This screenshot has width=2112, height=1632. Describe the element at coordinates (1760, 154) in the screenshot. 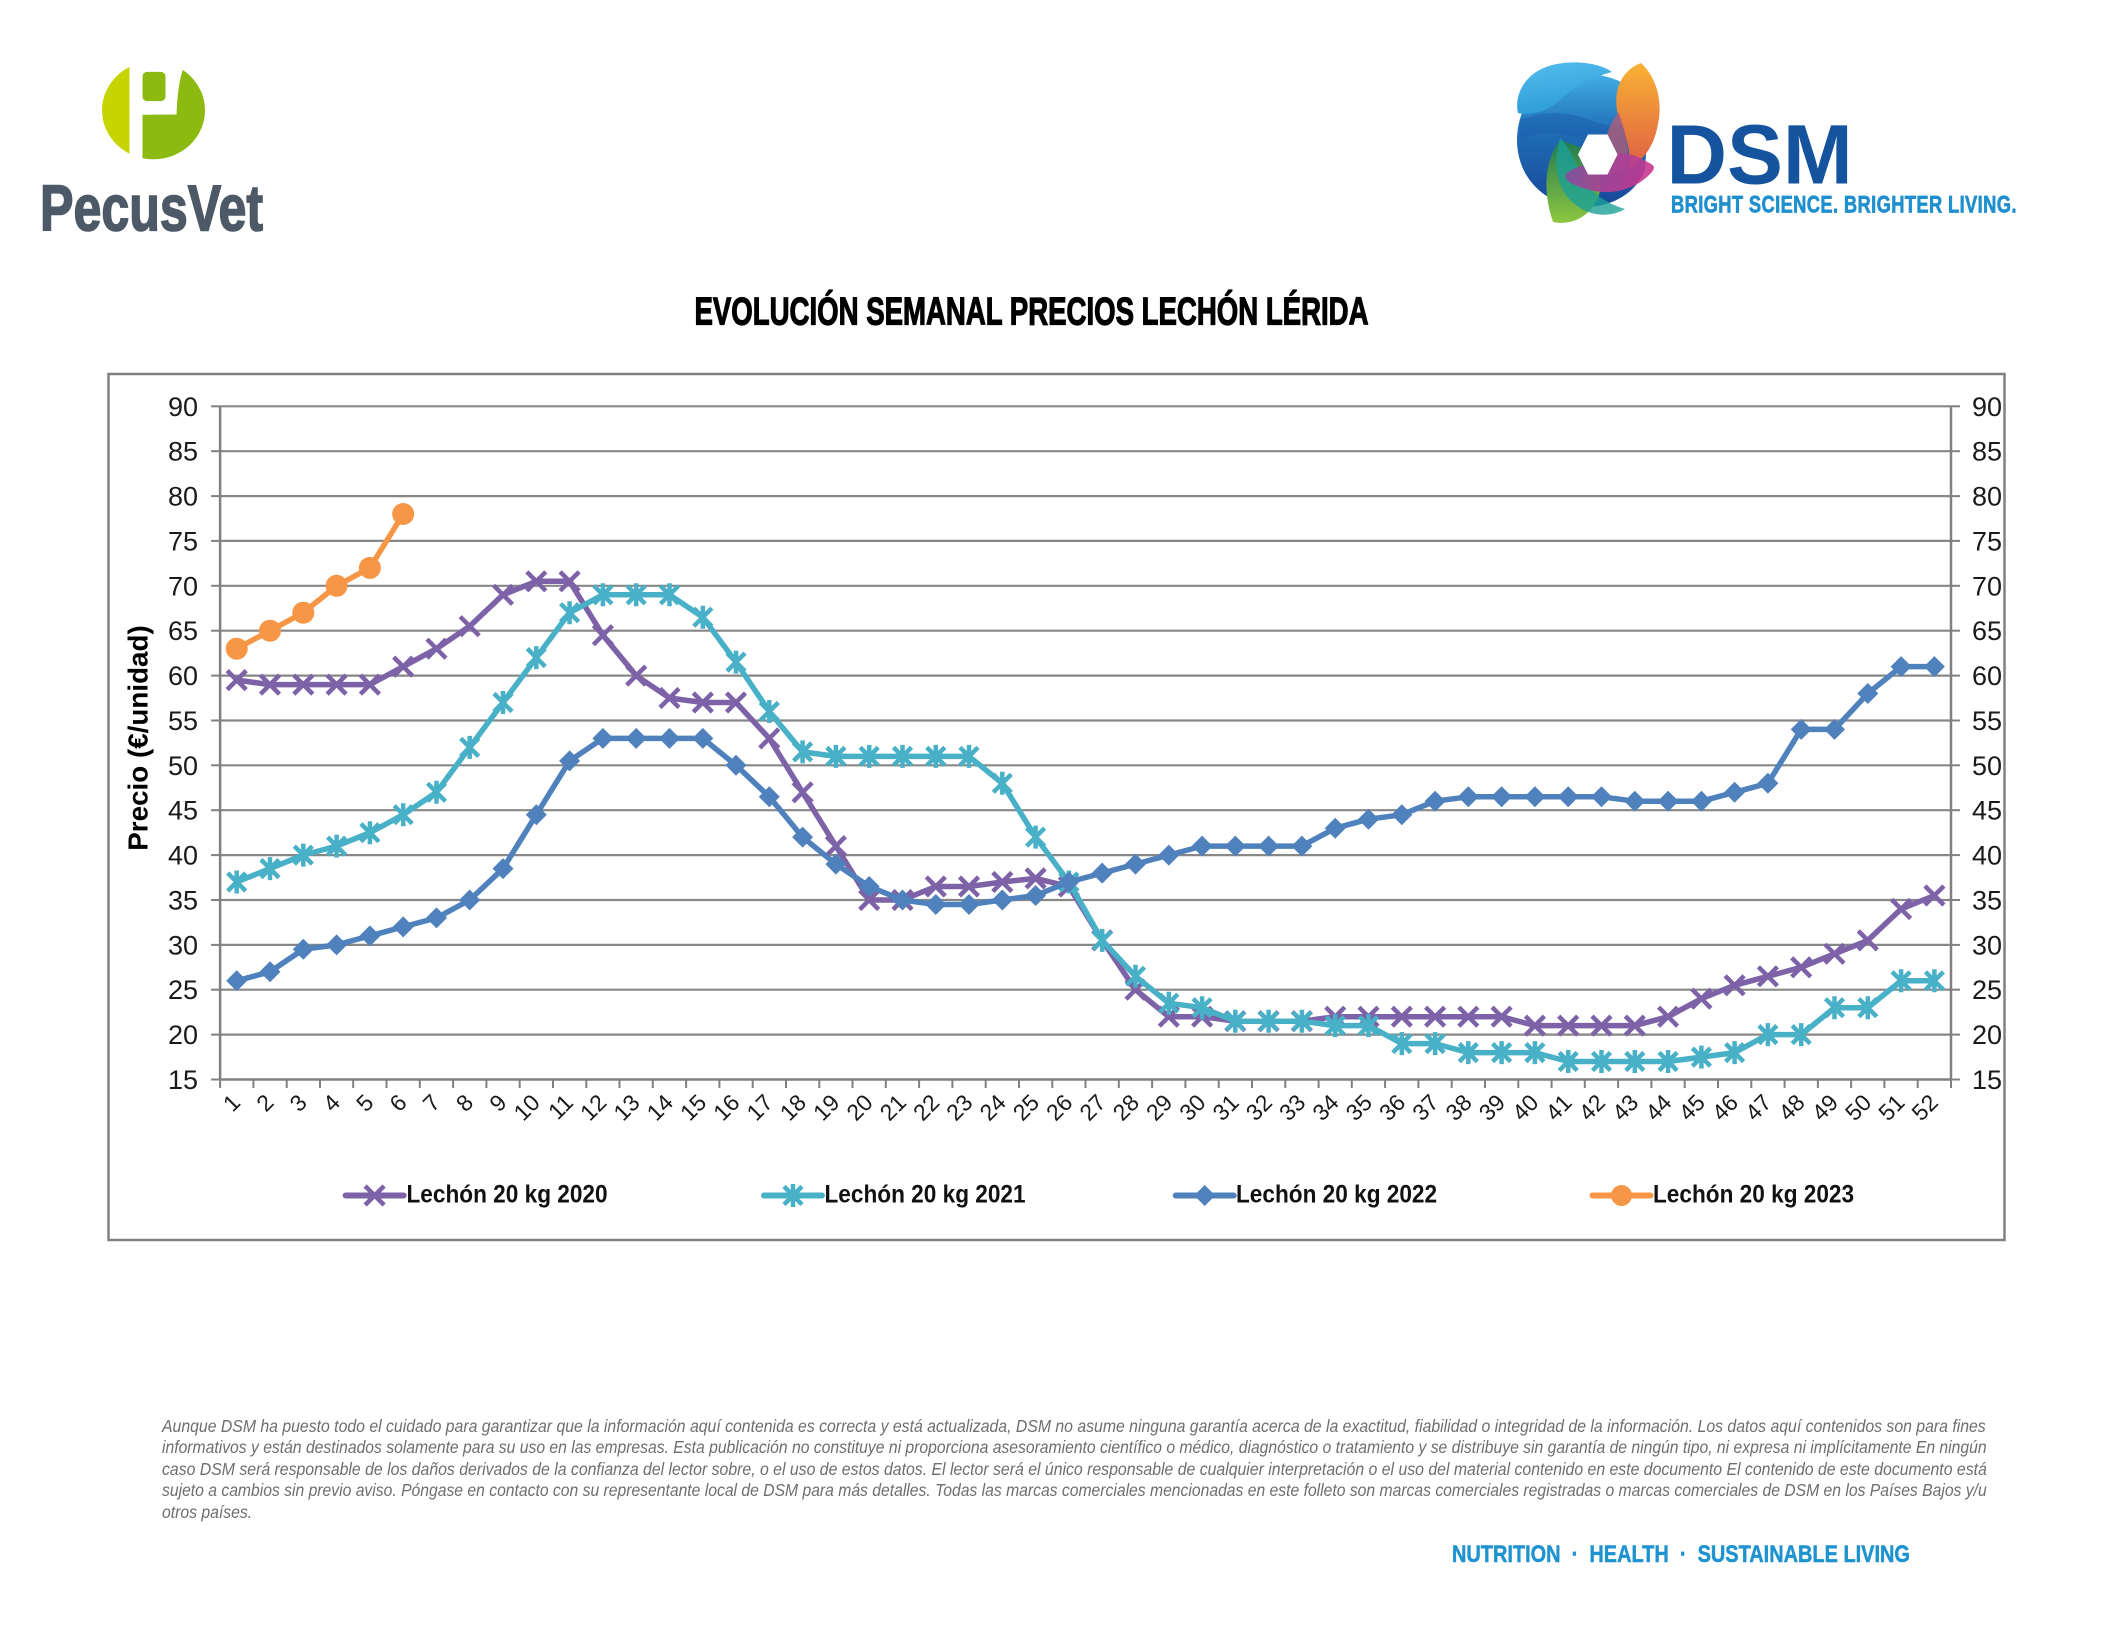

I see `svg-text: DSM` at that location.